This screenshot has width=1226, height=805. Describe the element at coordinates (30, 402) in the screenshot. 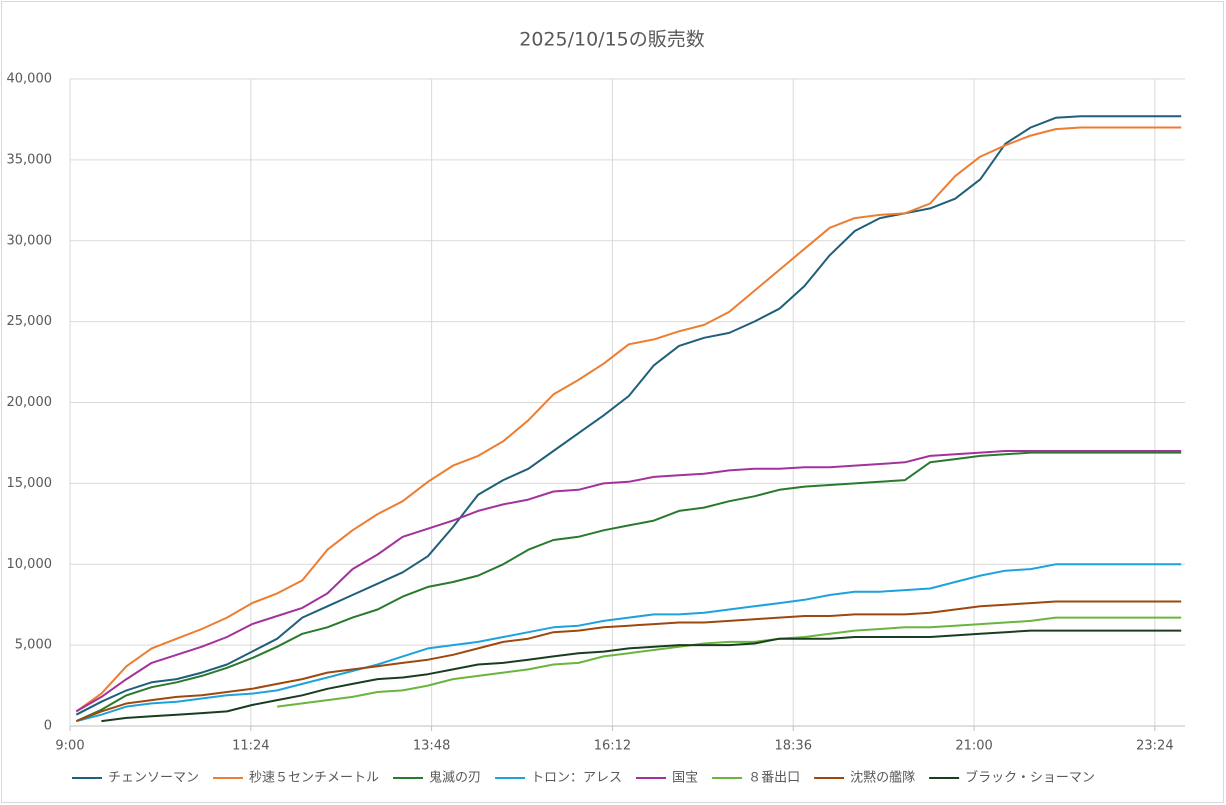

I see `y-tick-label: 20,000` at that location.